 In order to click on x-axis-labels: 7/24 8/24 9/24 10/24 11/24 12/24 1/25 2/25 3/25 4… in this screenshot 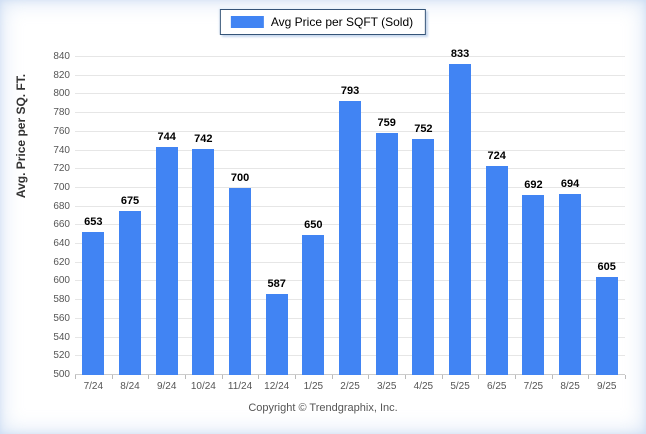, I will do `click(350, 386)`.